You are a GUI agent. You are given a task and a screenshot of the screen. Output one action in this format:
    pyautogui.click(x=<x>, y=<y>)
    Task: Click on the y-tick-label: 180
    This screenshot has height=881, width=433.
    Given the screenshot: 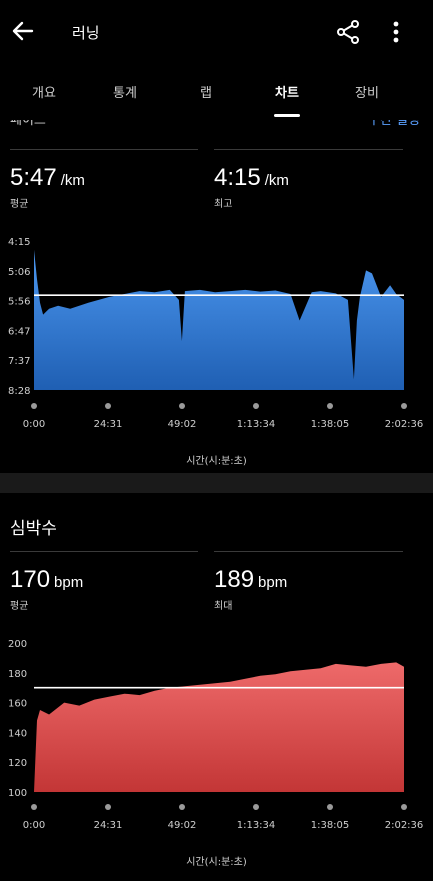 What is the action you would take?
    pyautogui.click(x=17, y=674)
    